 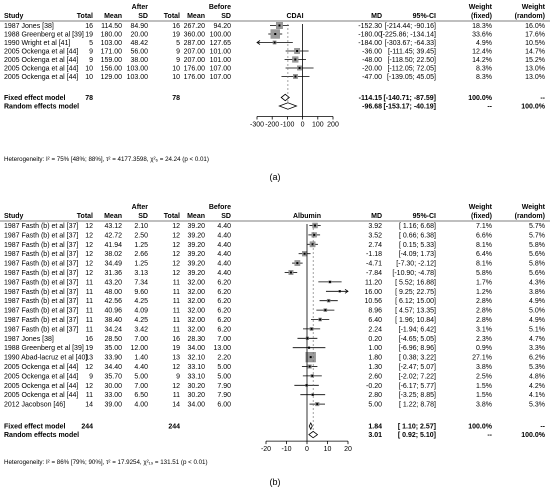 What do you see at coordinates (484, 282) in the screenshot?
I see `cell-weight-fixed: 1.7%` at bounding box center [484, 282].